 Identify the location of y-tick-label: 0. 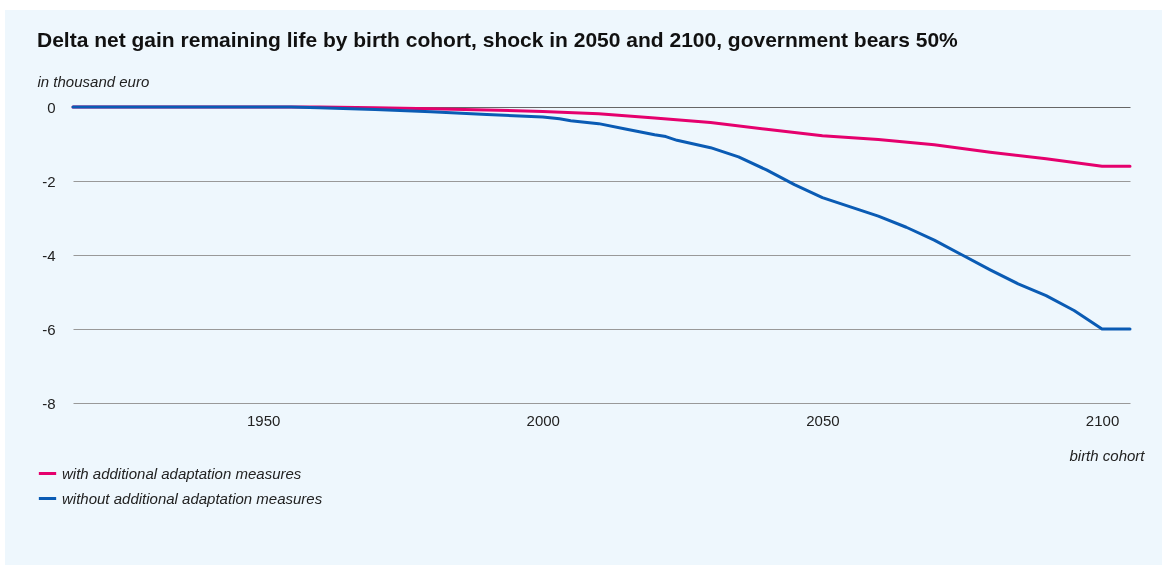
(51, 107).